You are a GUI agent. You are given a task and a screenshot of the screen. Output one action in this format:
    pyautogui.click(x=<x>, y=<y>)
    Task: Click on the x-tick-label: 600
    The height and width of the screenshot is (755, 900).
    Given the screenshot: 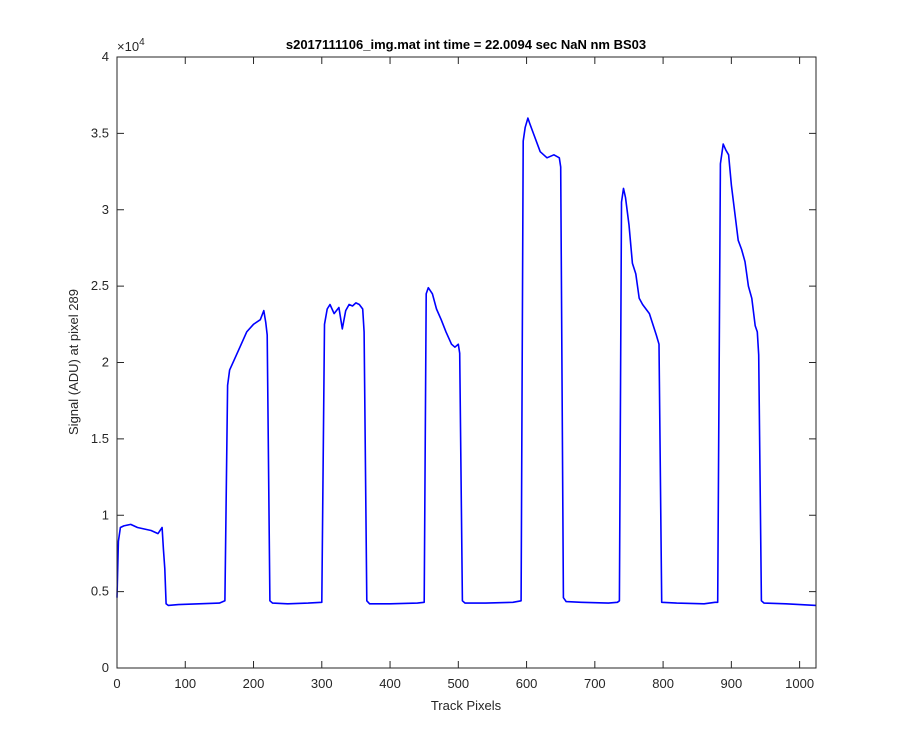 What is the action you would take?
    pyautogui.click(x=527, y=683)
    